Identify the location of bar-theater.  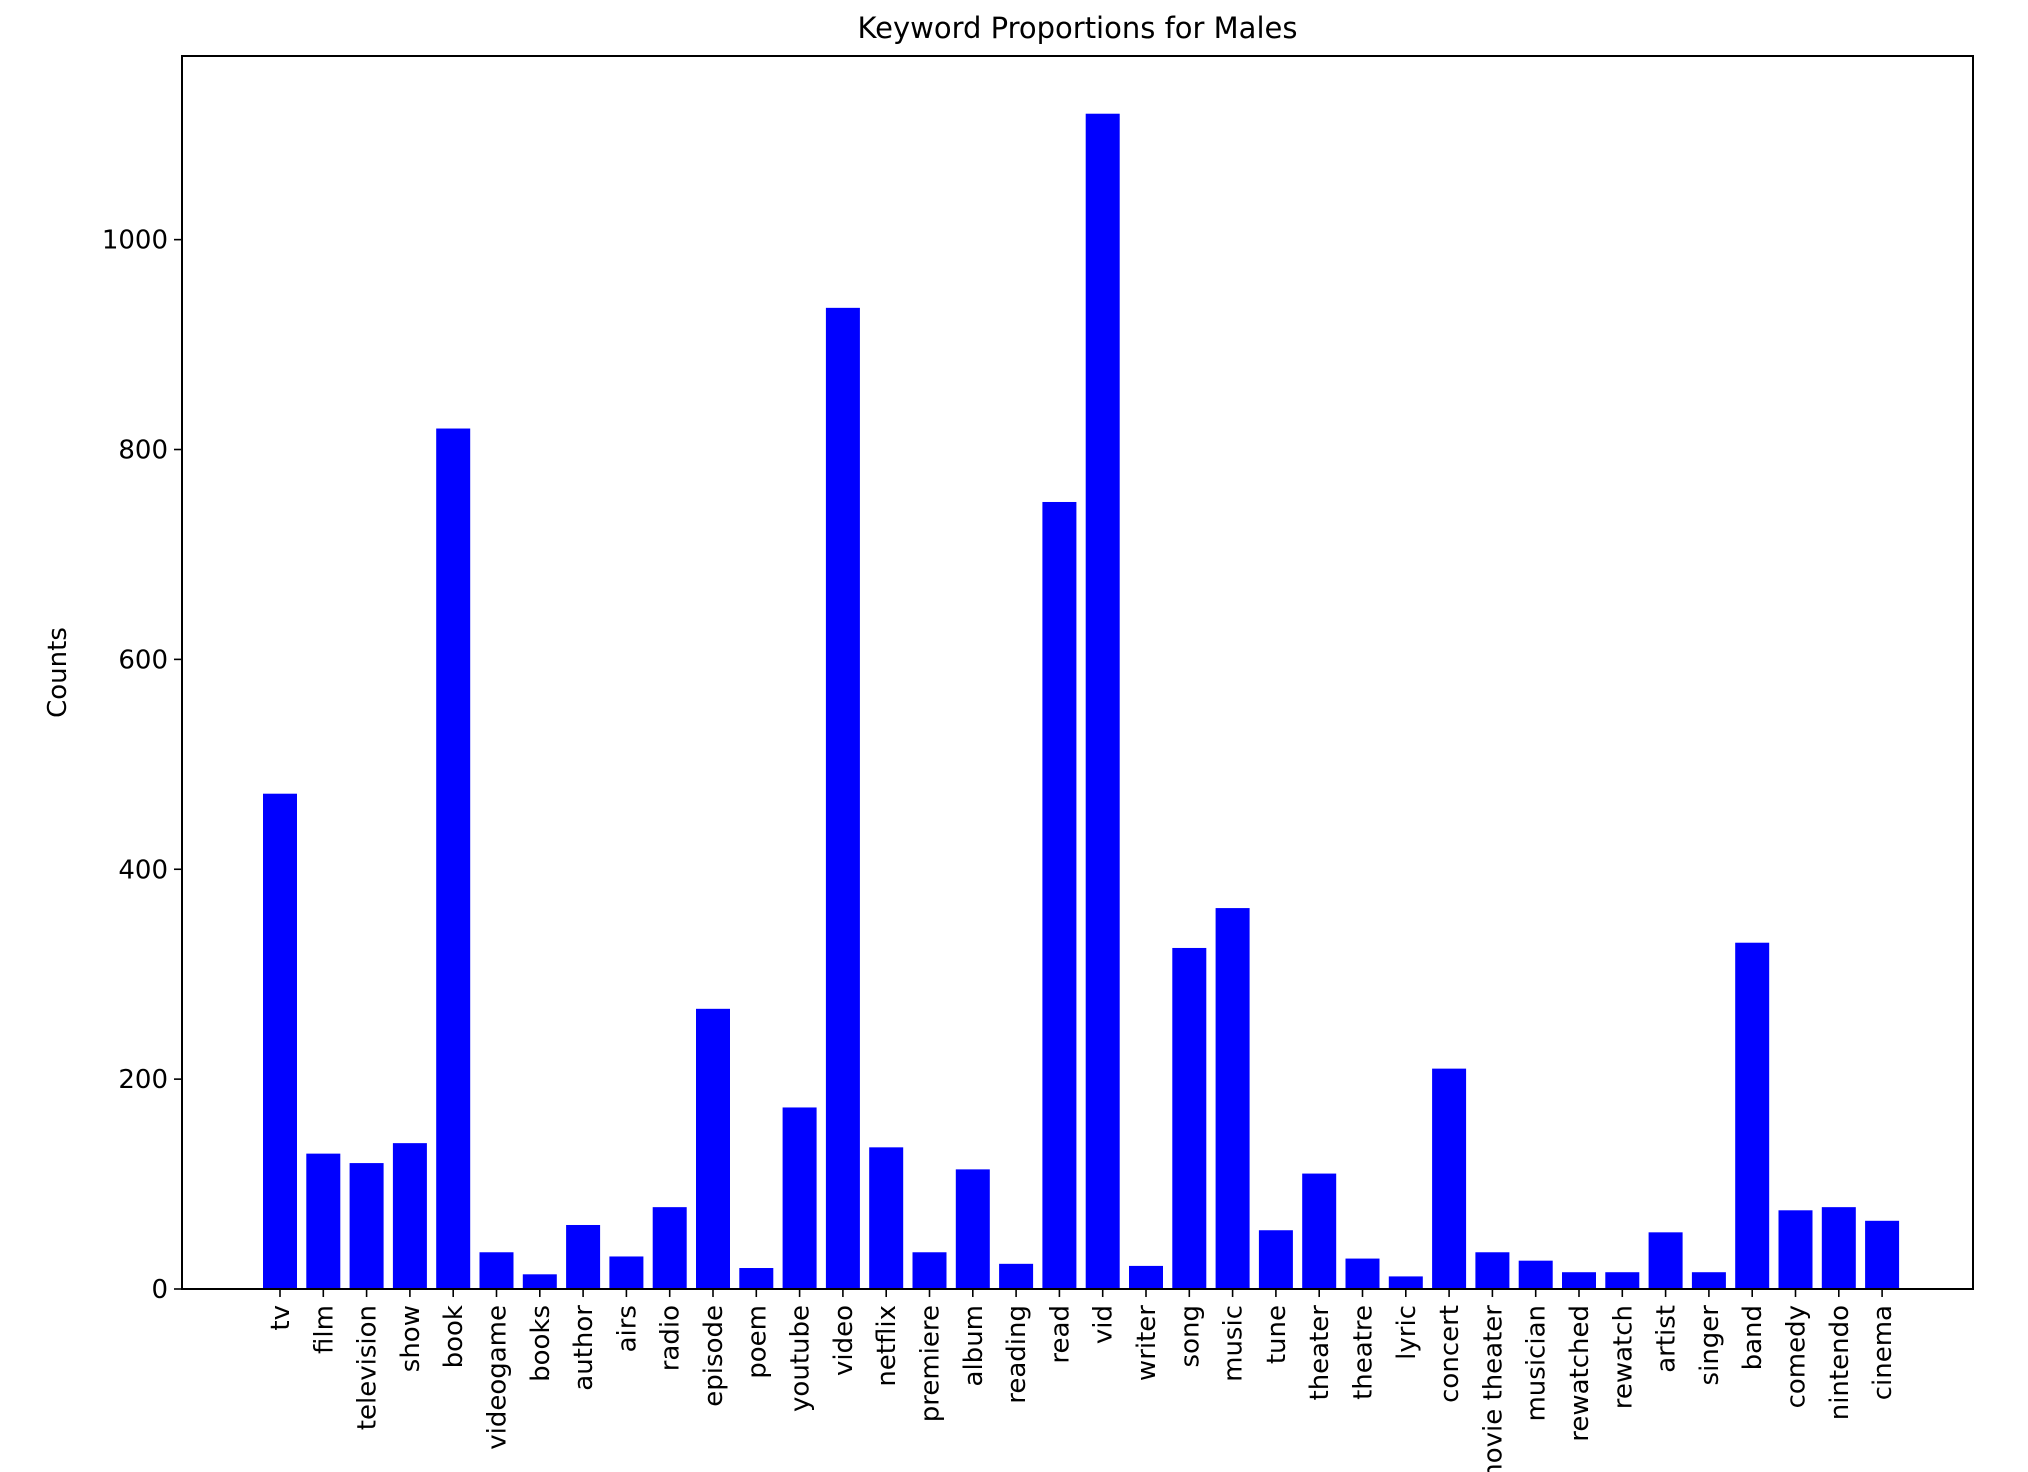
(1319, 1231).